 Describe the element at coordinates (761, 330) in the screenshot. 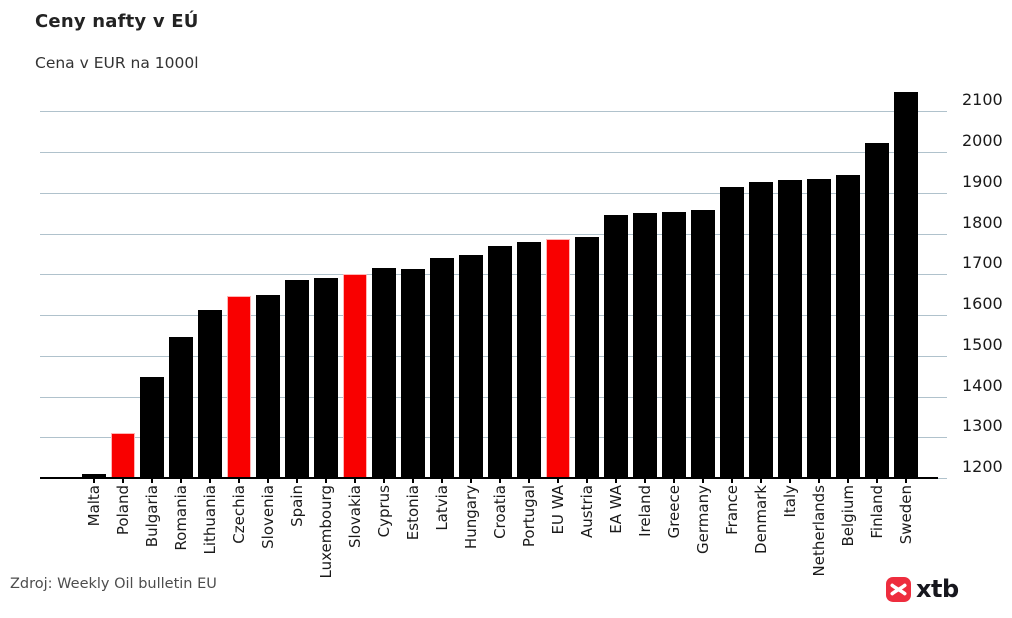

I see `bar-denmark` at that location.